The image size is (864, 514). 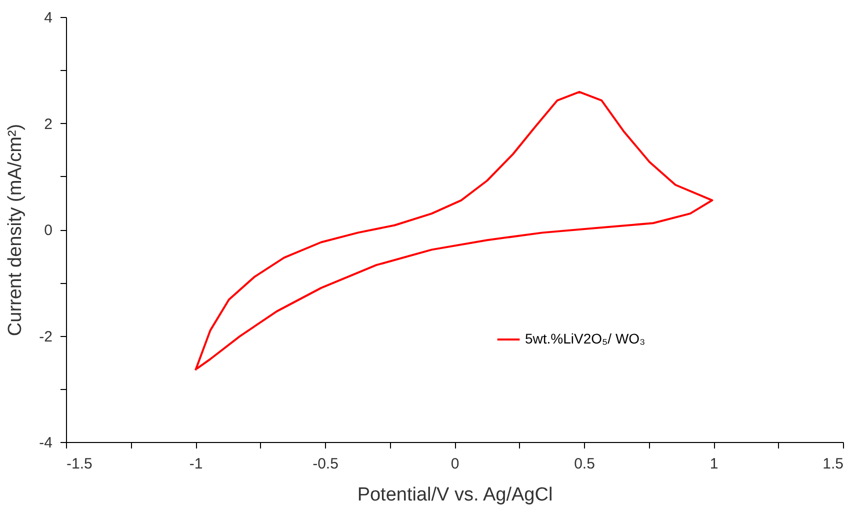 What do you see at coordinates (585, 338) in the screenshot?
I see `legend-label: 5wt.%LiV2O₅/ WO₃` at bounding box center [585, 338].